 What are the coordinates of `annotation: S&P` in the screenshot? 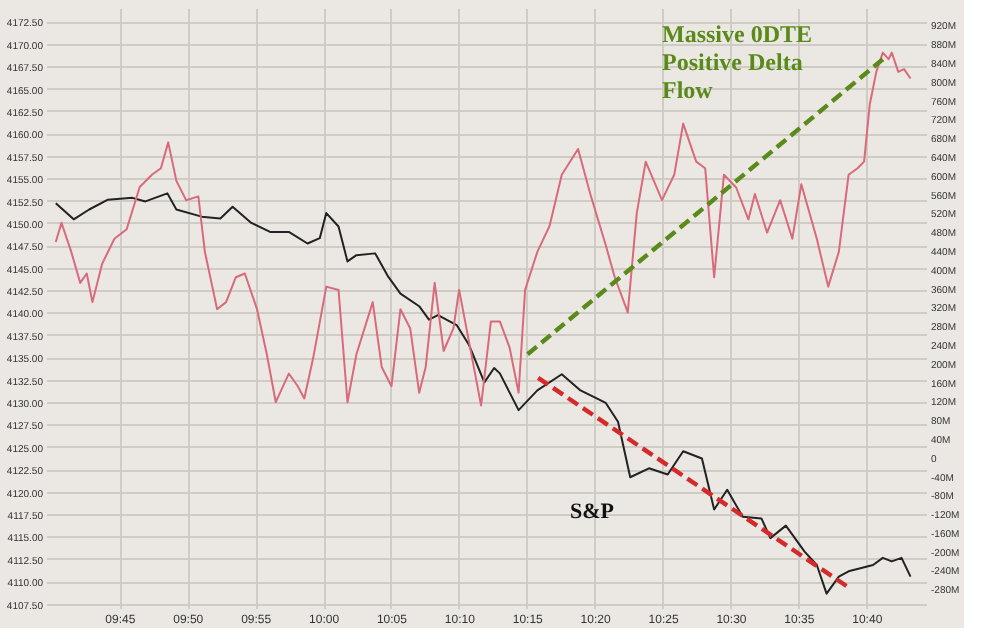 It's located at (592, 512).